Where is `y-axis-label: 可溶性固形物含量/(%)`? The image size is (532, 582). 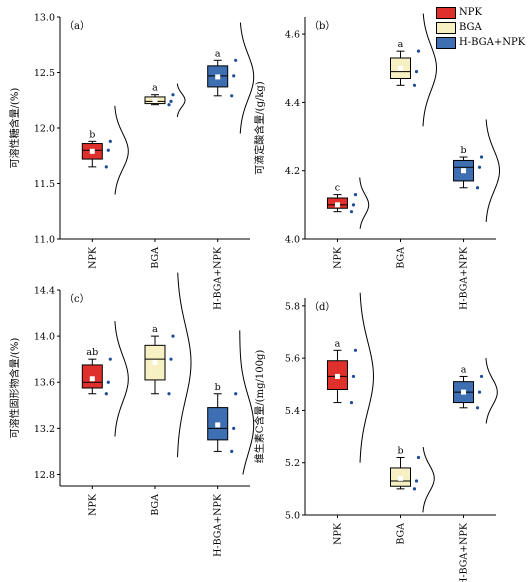 y-axis-label: 可溶性固形物含量/(%) is located at coordinates (14, 388).